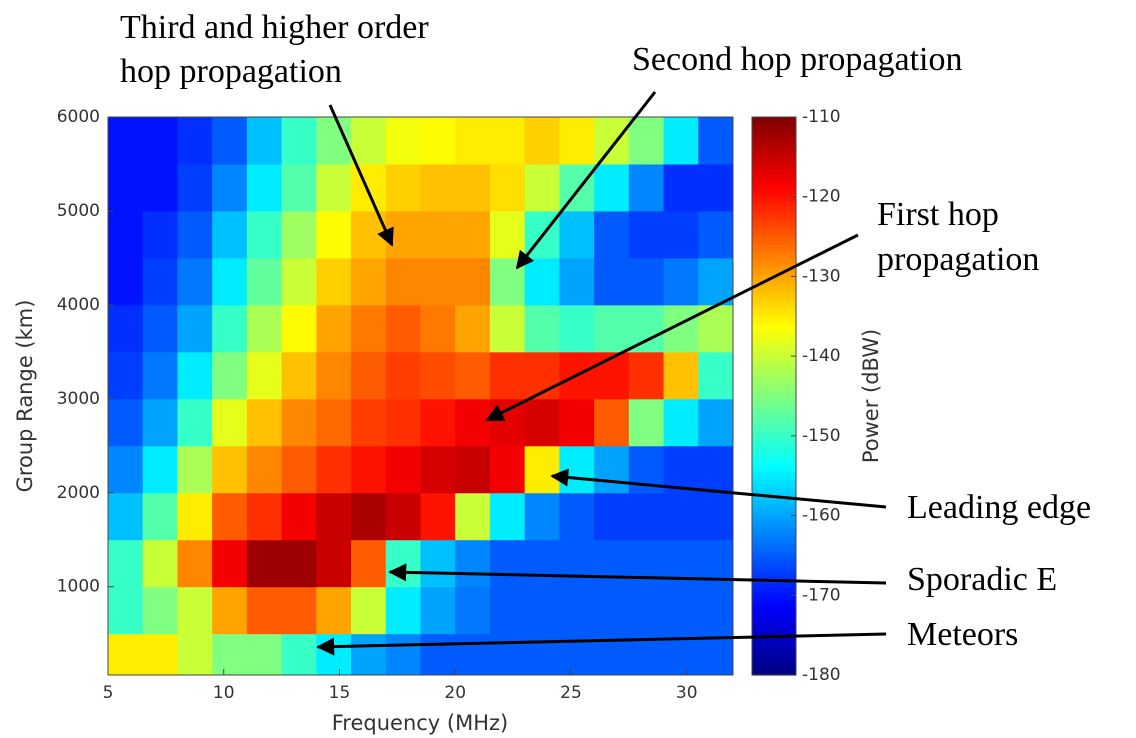 This screenshot has height=738, width=1136. What do you see at coordinates (821, 197) in the screenshot?
I see `colorbar-tick-label: -120` at bounding box center [821, 197].